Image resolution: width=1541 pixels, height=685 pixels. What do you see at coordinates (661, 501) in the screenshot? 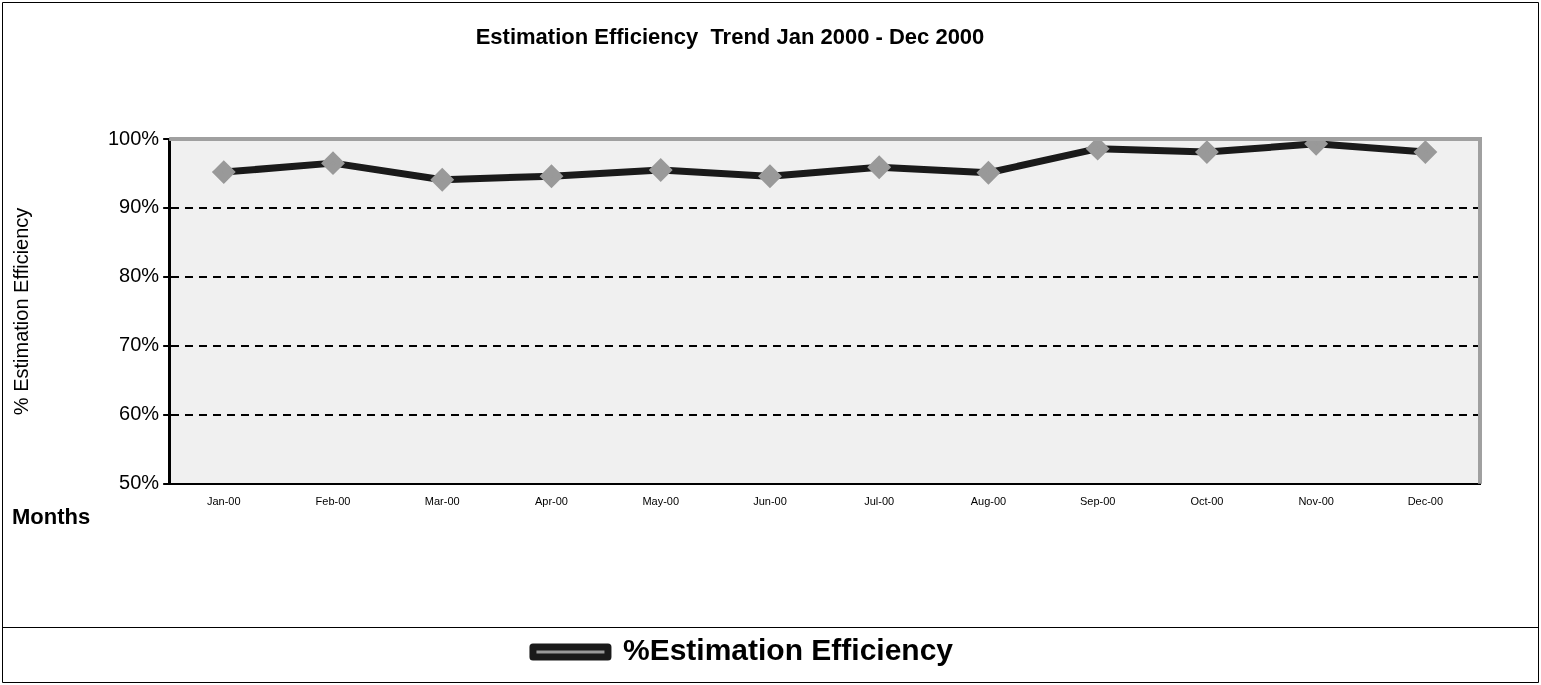
I see `x-tick-label: May-00` at bounding box center [661, 501].